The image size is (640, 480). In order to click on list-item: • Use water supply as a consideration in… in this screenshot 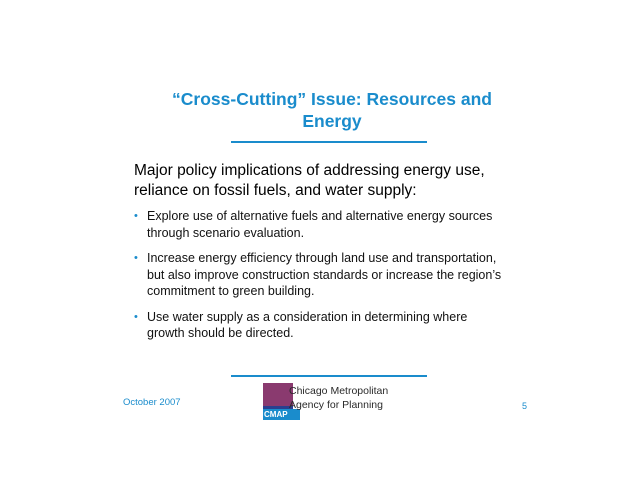, I will do `click(318, 325)`.